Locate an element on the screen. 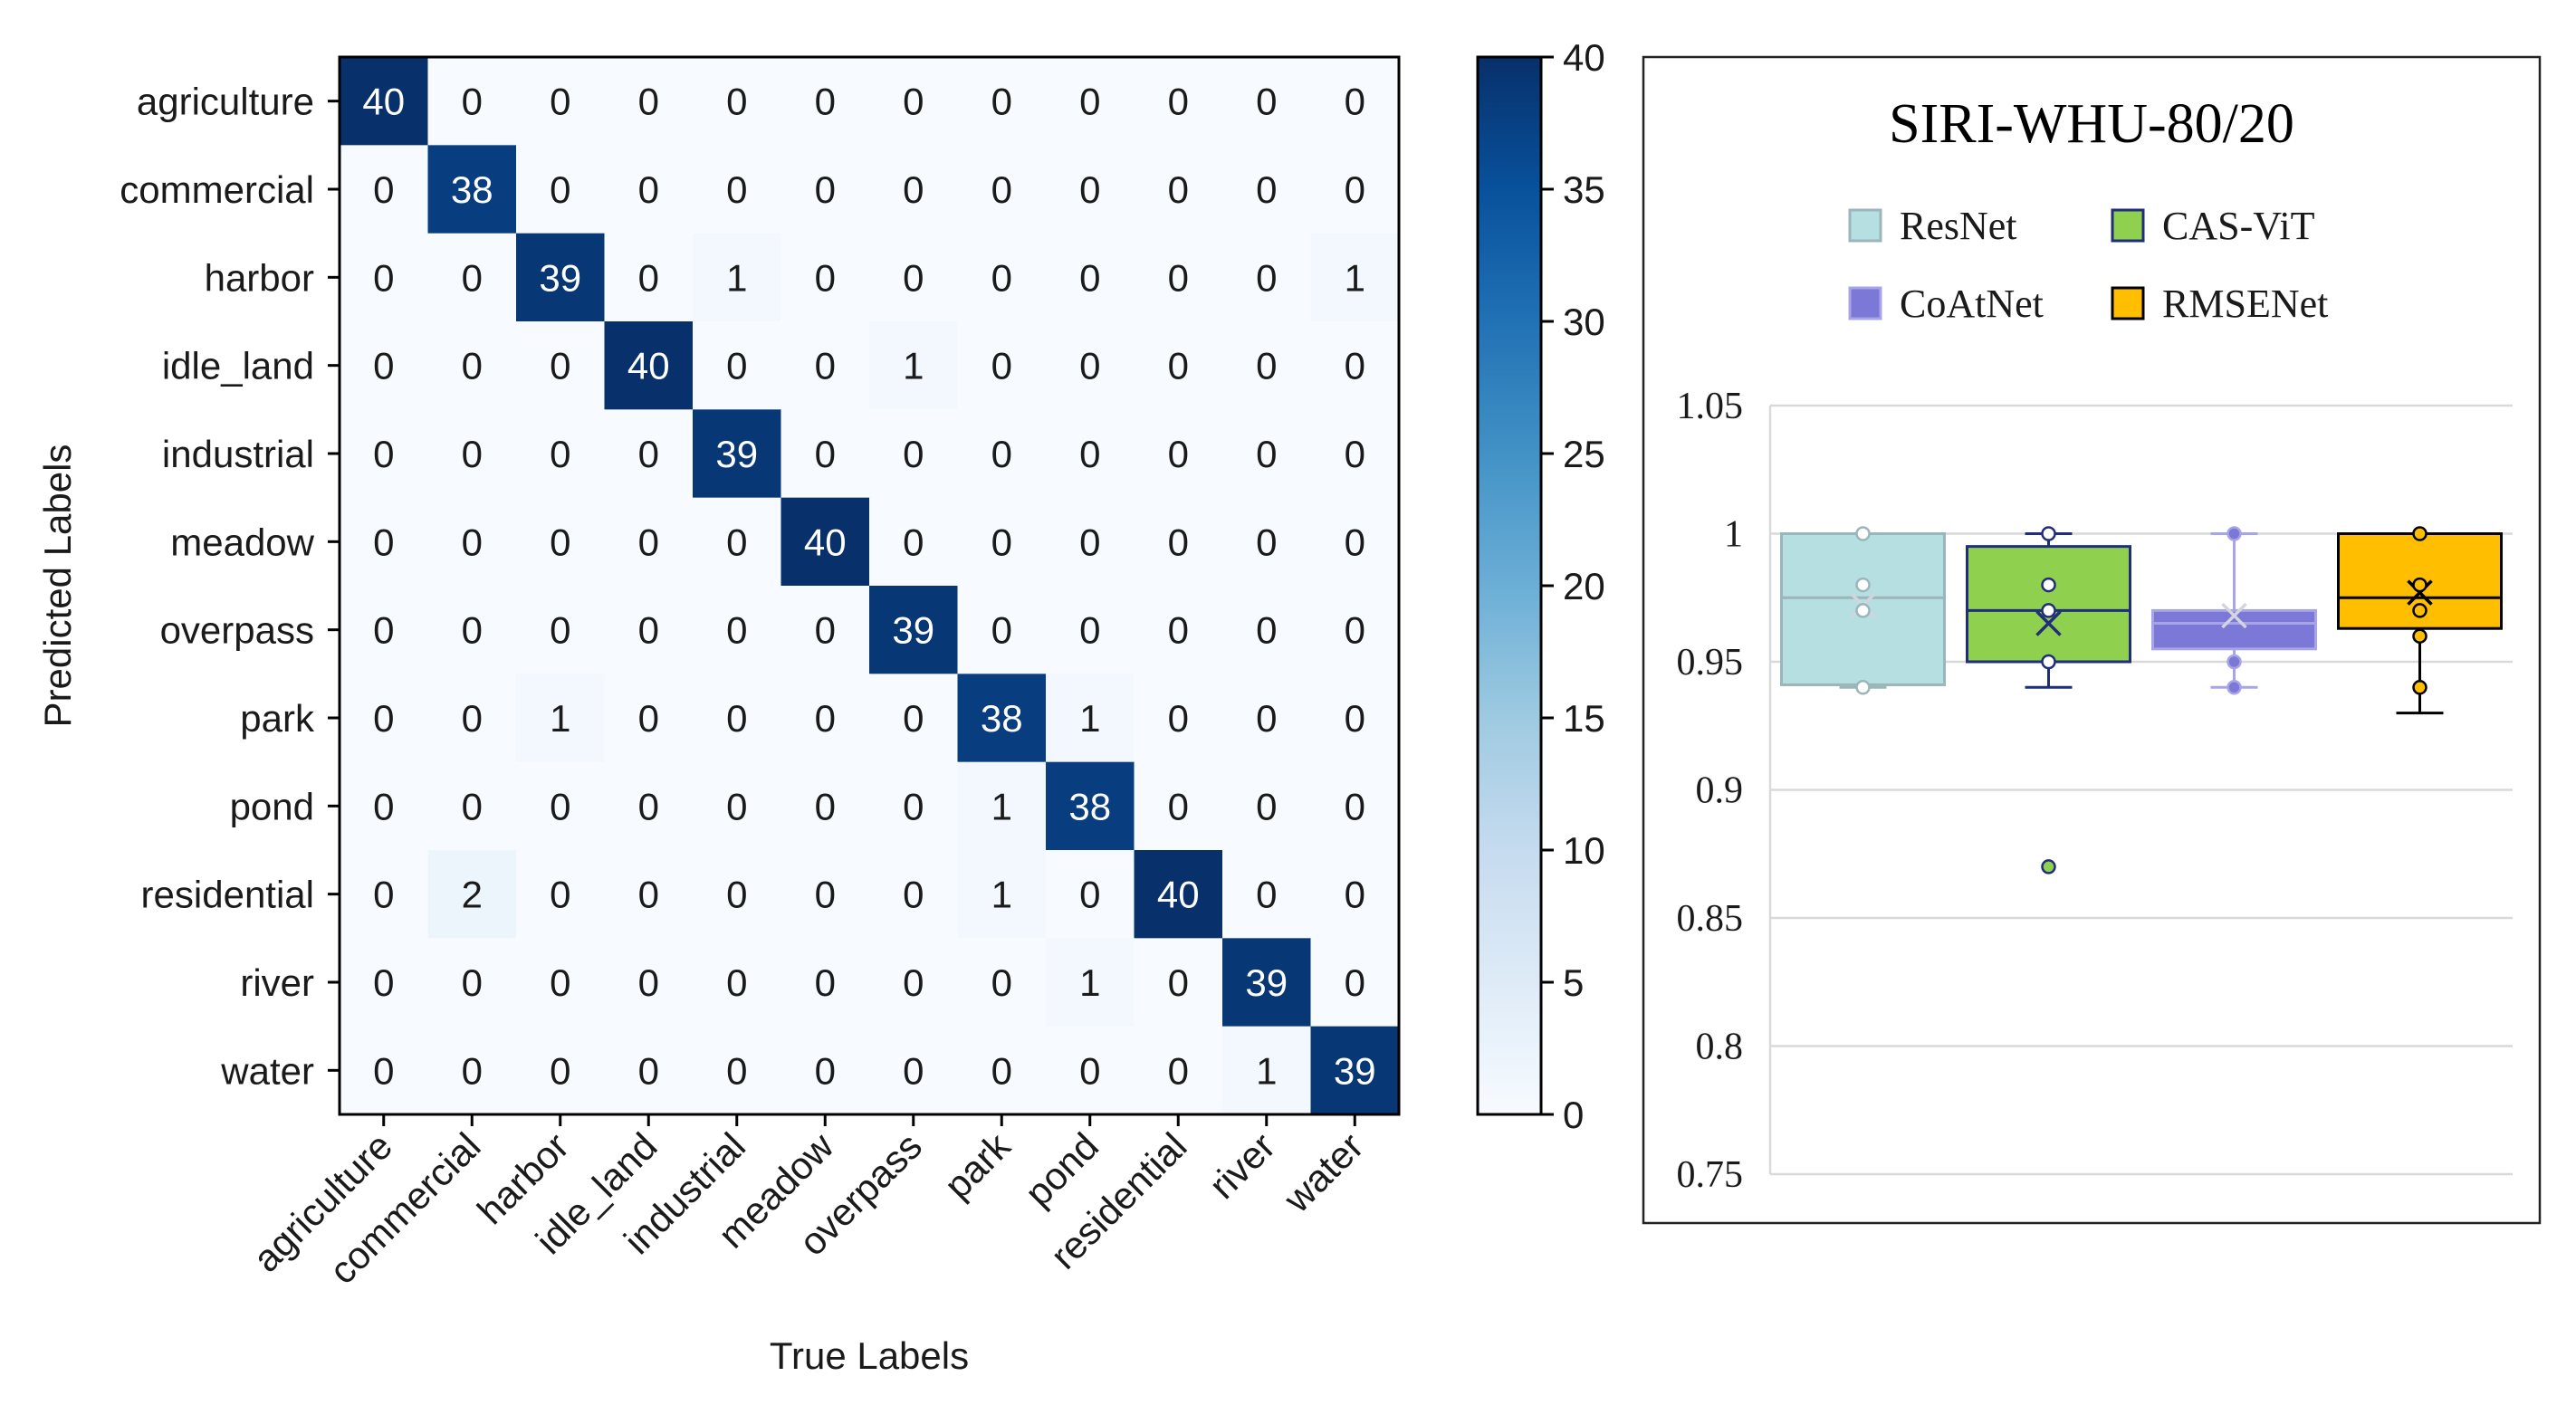 The height and width of the screenshot is (1405, 2576). colorbar-tick-label: 25 is located at coordinates (1584, 454).